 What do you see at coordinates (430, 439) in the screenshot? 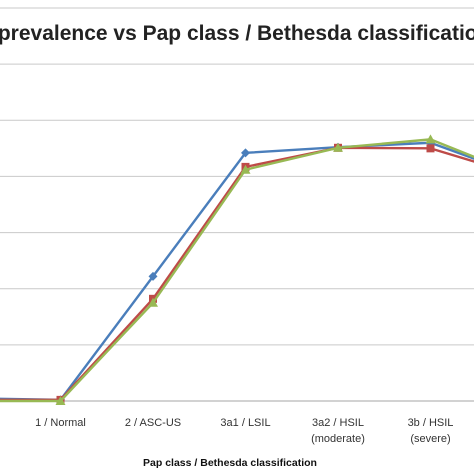
I see `x-tick-label: (severe)` at bounding box center [430, 439].